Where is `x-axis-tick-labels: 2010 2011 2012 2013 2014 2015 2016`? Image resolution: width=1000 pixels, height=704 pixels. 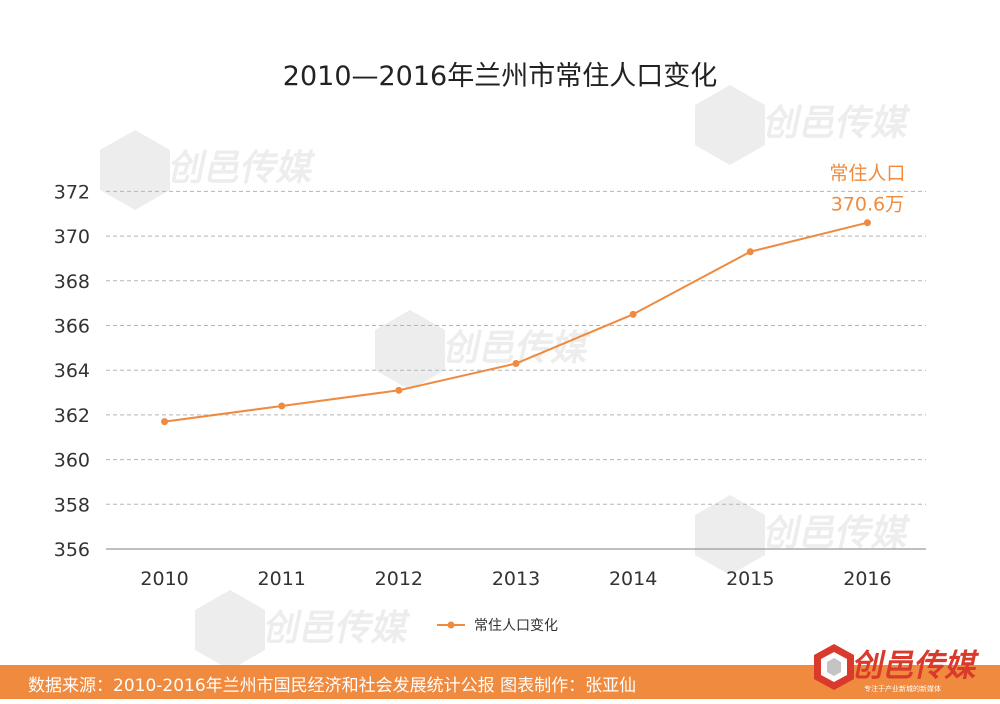
x-axis-tick-labels: 2010 2011 2012 2013 2014 2015 2016 is located at coordinates (515, 579).